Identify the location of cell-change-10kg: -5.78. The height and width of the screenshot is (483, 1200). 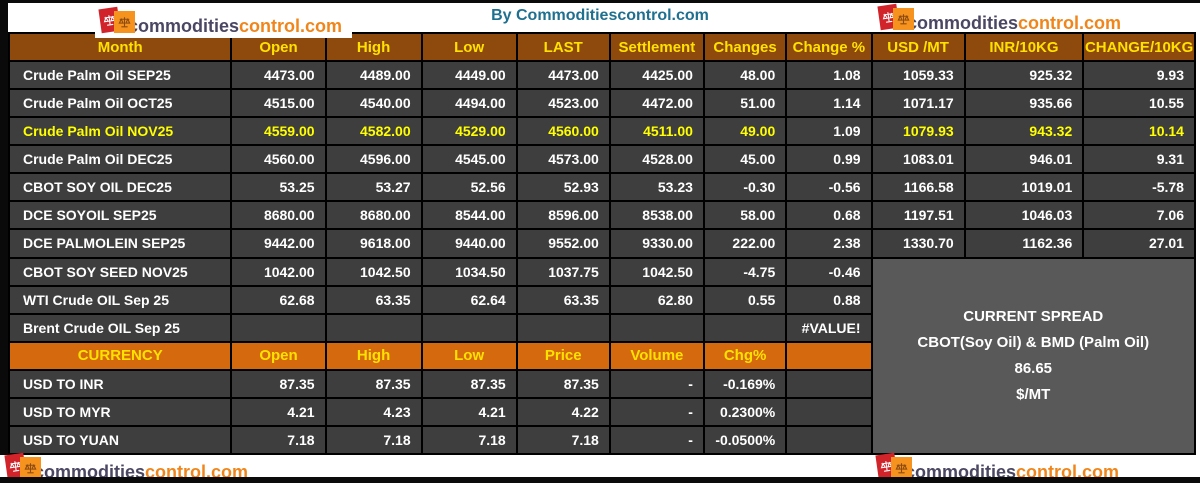
(1139, 187).